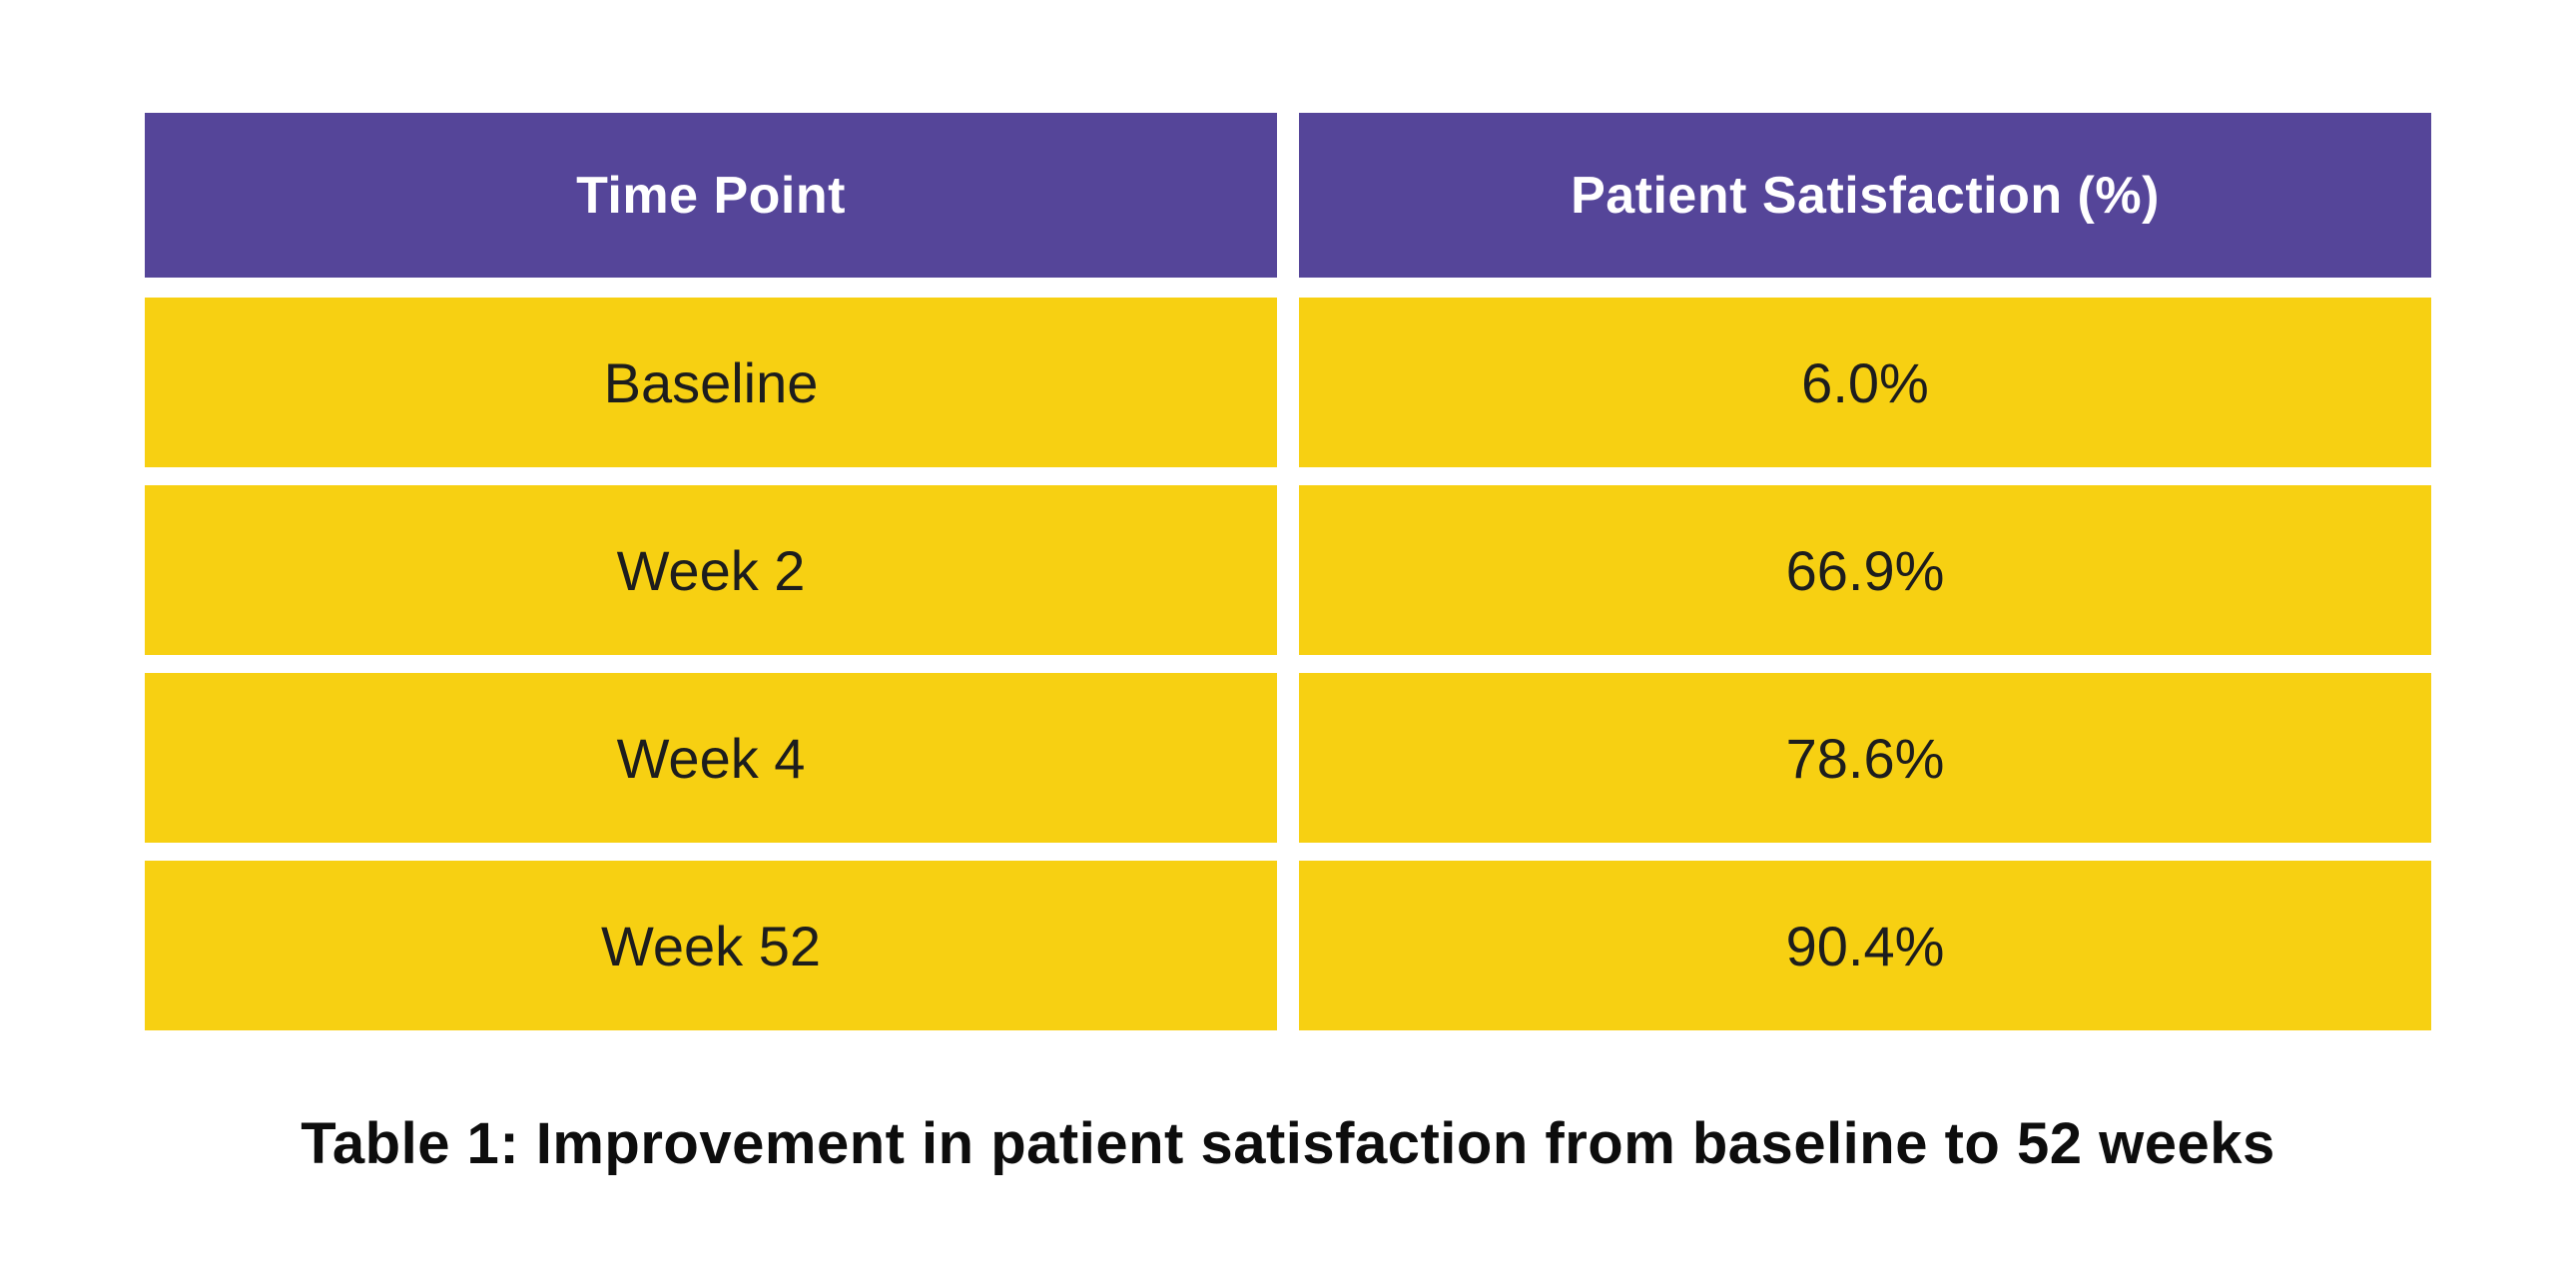 The width and height of the screenshot is (2576, 1286). What do you see at coordinates (1288, 946) in the screenshot?
I see `table-row-week-52: Week 52 90.4%` at bounding box center [1288, 946].